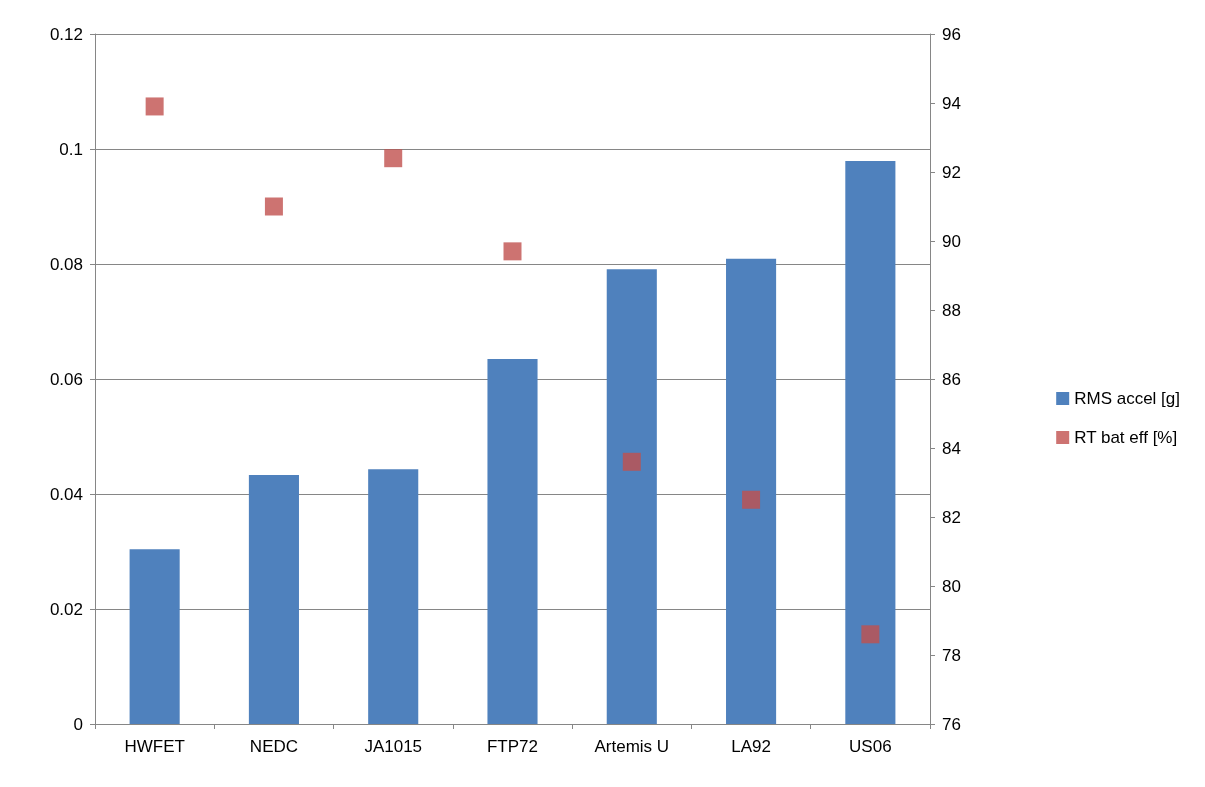 The height and width of the screenshot is (787, 1205). I want to click on y2-tick-label: 78, so click(951, 655).